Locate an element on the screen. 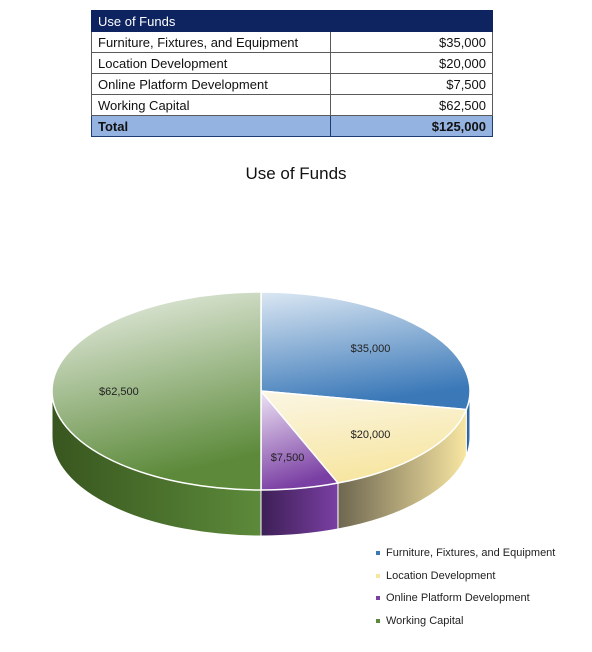 This screenshot has height=652, width=592. table-header: Use of Funds is located at coordinates (292, 21).